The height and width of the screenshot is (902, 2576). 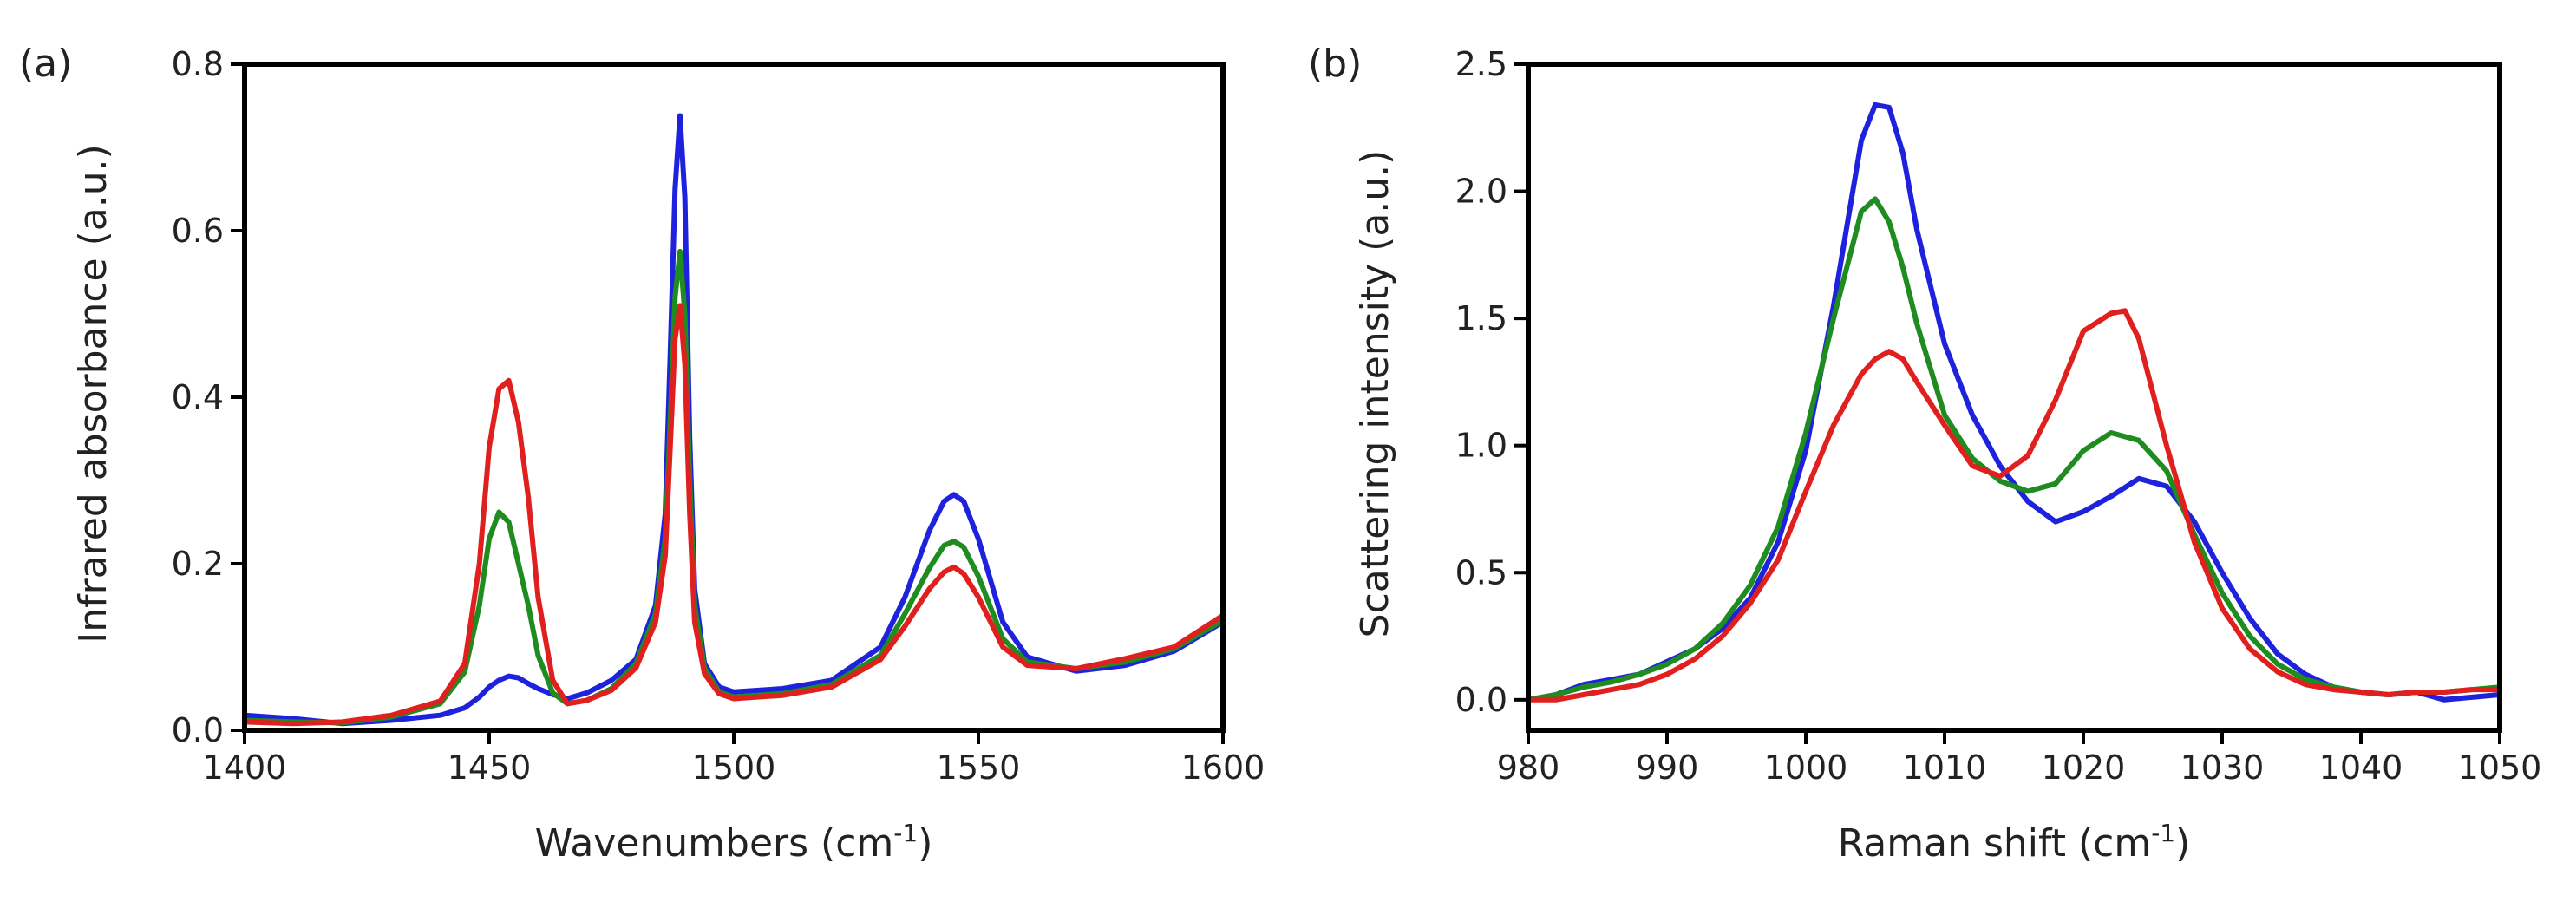 What do you see at coordinates (2500, 768) in the screenshot?
I see `panel-b-x-tick-label: 1050` at bounding box center [2500, 768].